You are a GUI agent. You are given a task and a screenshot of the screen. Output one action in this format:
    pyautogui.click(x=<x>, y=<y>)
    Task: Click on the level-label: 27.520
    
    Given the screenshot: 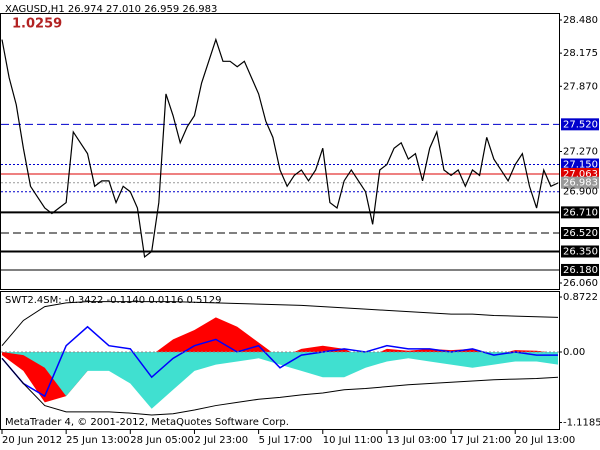 What is the action you would take?
    pyautogui.click(x=580, y=124)
    